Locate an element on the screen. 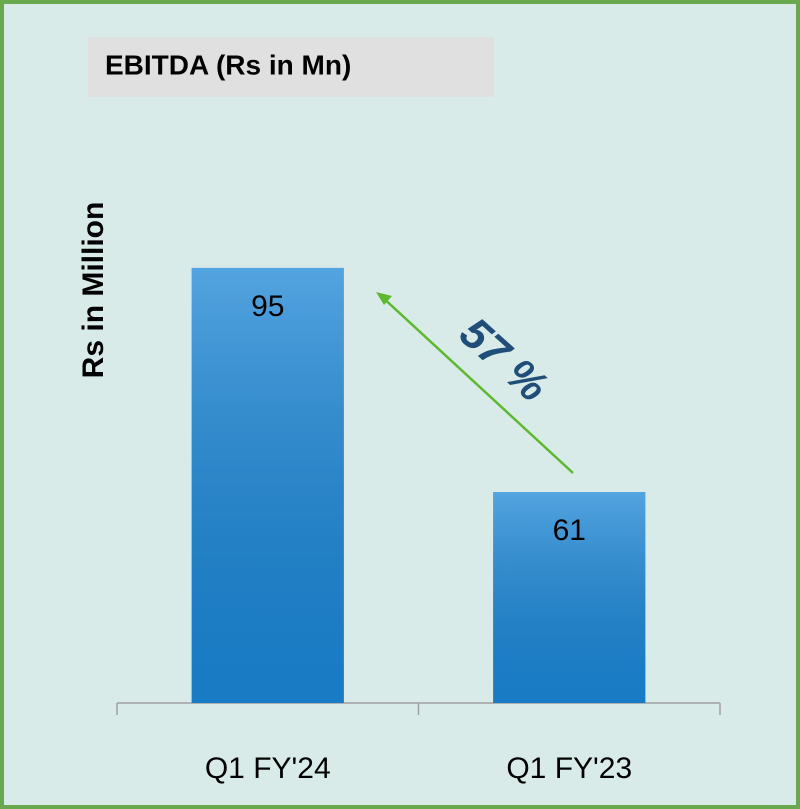 This screenshot has width=800, height=809. arrow-head is located at coordinates (384, 298).